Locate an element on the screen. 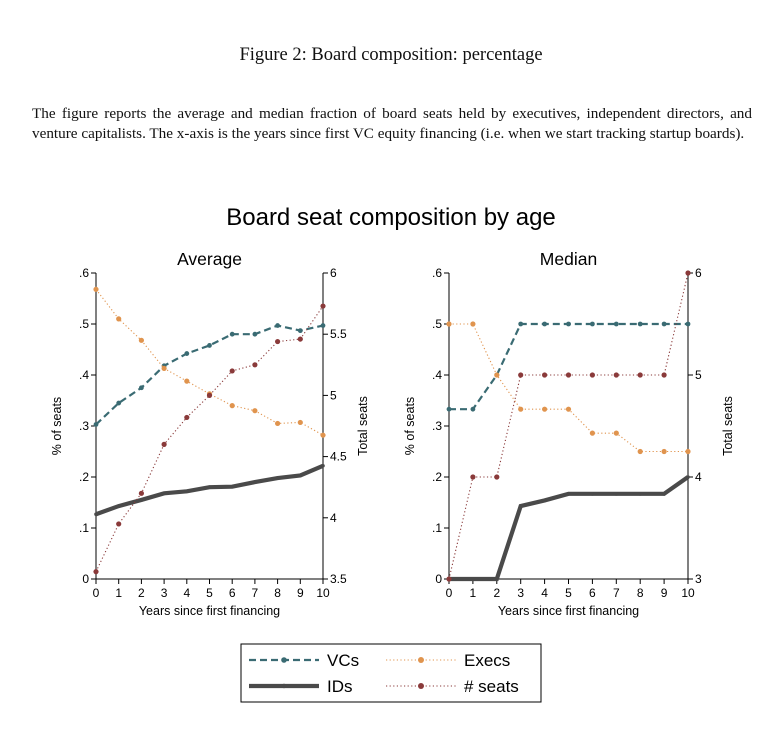 The image size is (782, 730). series-vcs is located at coordinates (209, 375).